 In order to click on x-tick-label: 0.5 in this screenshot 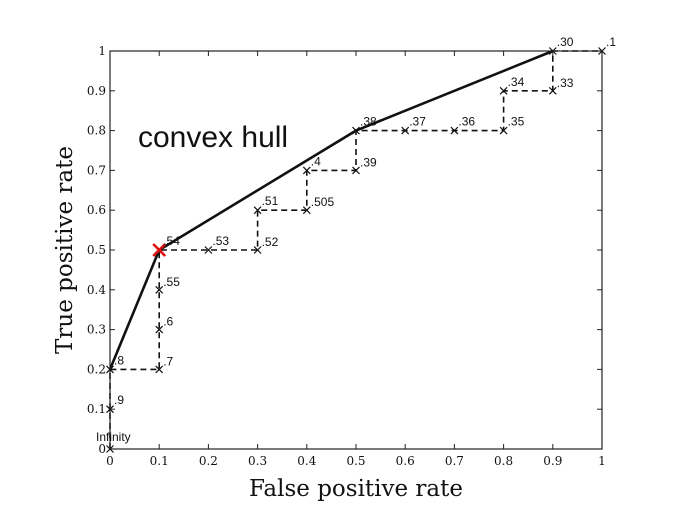, I will do `click(355, 461)`.